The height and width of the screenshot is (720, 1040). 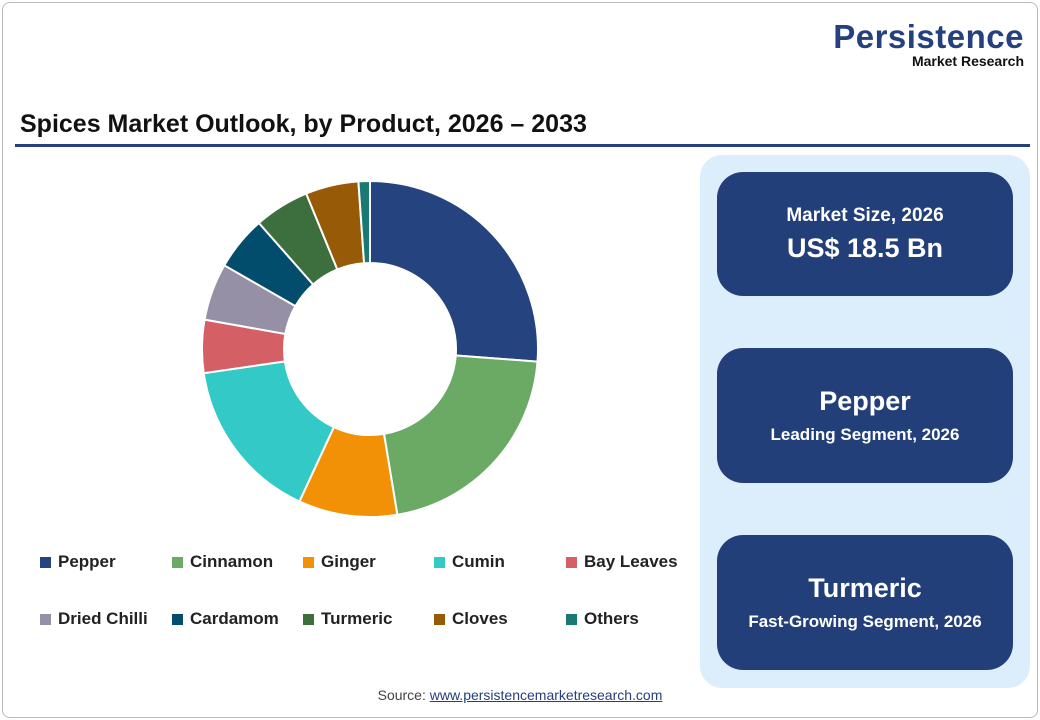 What do you see at coordinates (103, 618) in the screenshot?
I see `legend-label: Dried Chilli` at bounding box center [103, 618].